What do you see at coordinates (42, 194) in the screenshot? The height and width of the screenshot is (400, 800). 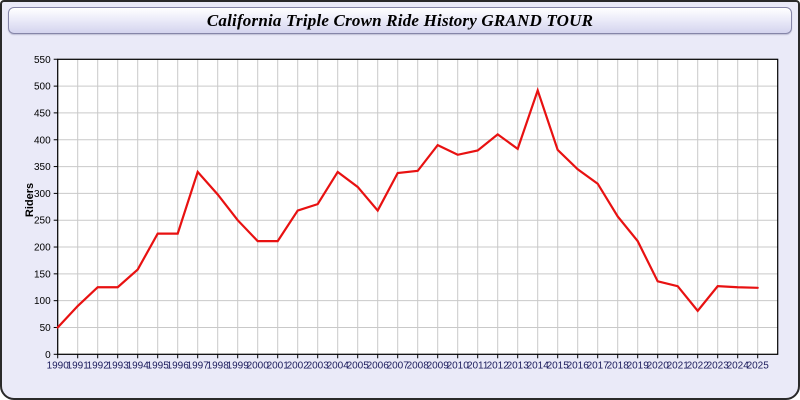 I see `svg-text: 300` at bounding box center [42, 194].